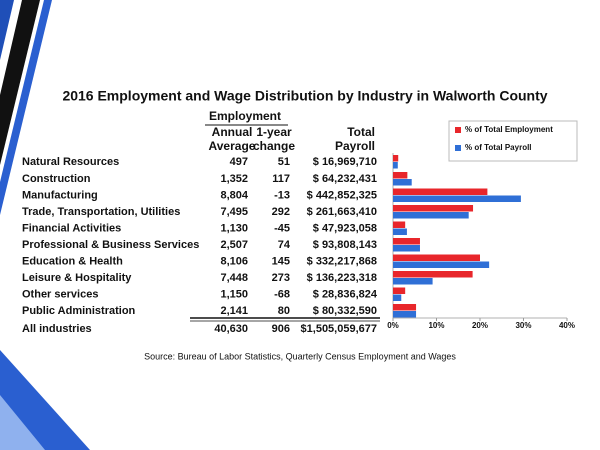 This screenshot has height=450, width=600. Describe the element at coordinates (281, 212) in the screenshot. I see `cell: 292` at that location.